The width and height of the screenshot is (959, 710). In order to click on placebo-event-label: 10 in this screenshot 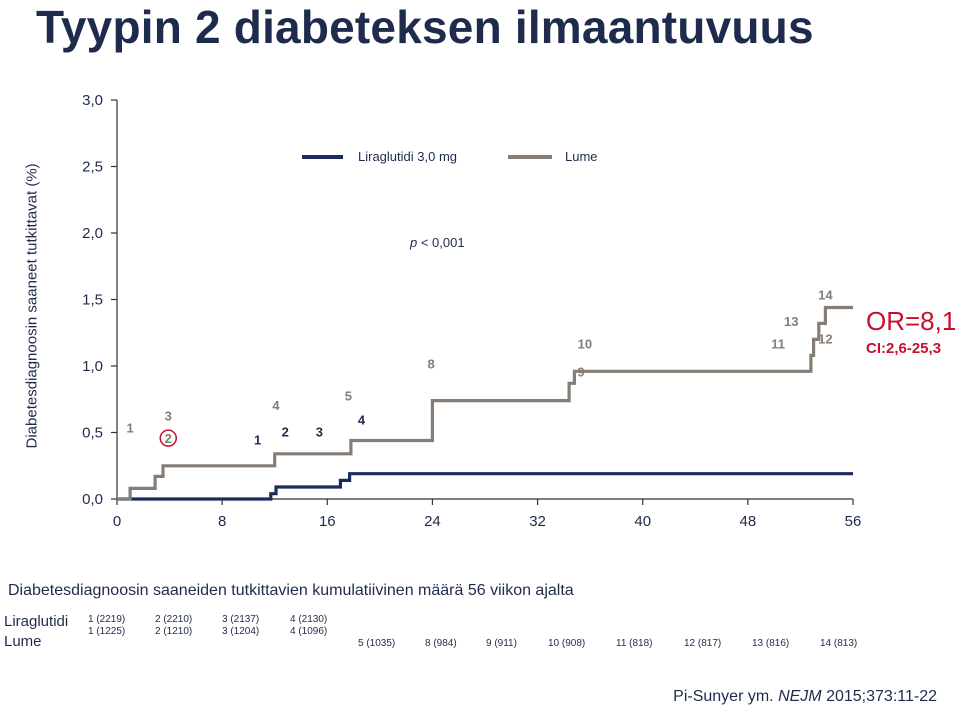, I will do `click(585, 344)`.